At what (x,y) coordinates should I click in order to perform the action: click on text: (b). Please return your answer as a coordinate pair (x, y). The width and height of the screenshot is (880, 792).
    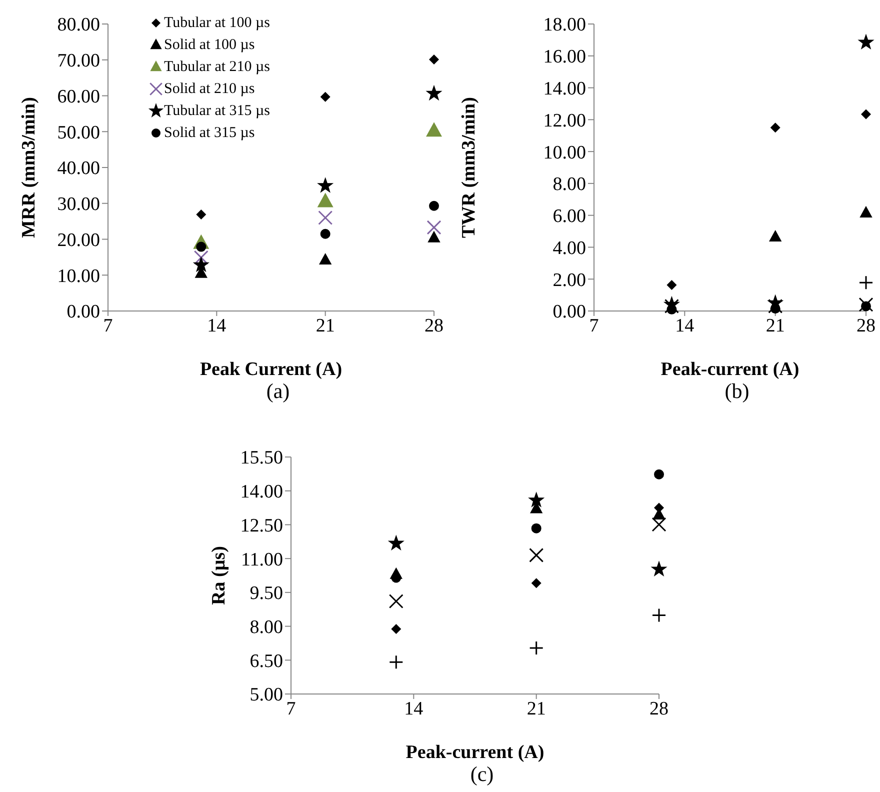
    Looking at the image, I should click on (737, 391).